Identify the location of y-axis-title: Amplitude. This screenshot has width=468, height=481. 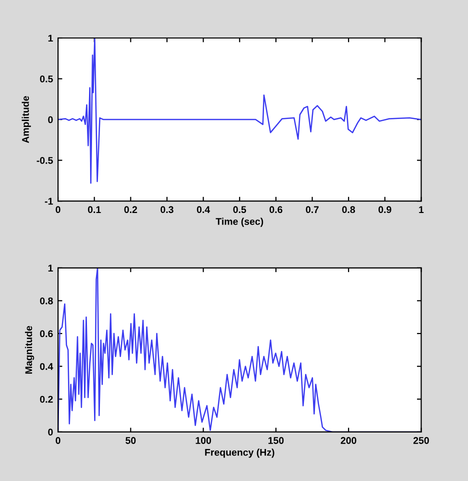
(26, 120).